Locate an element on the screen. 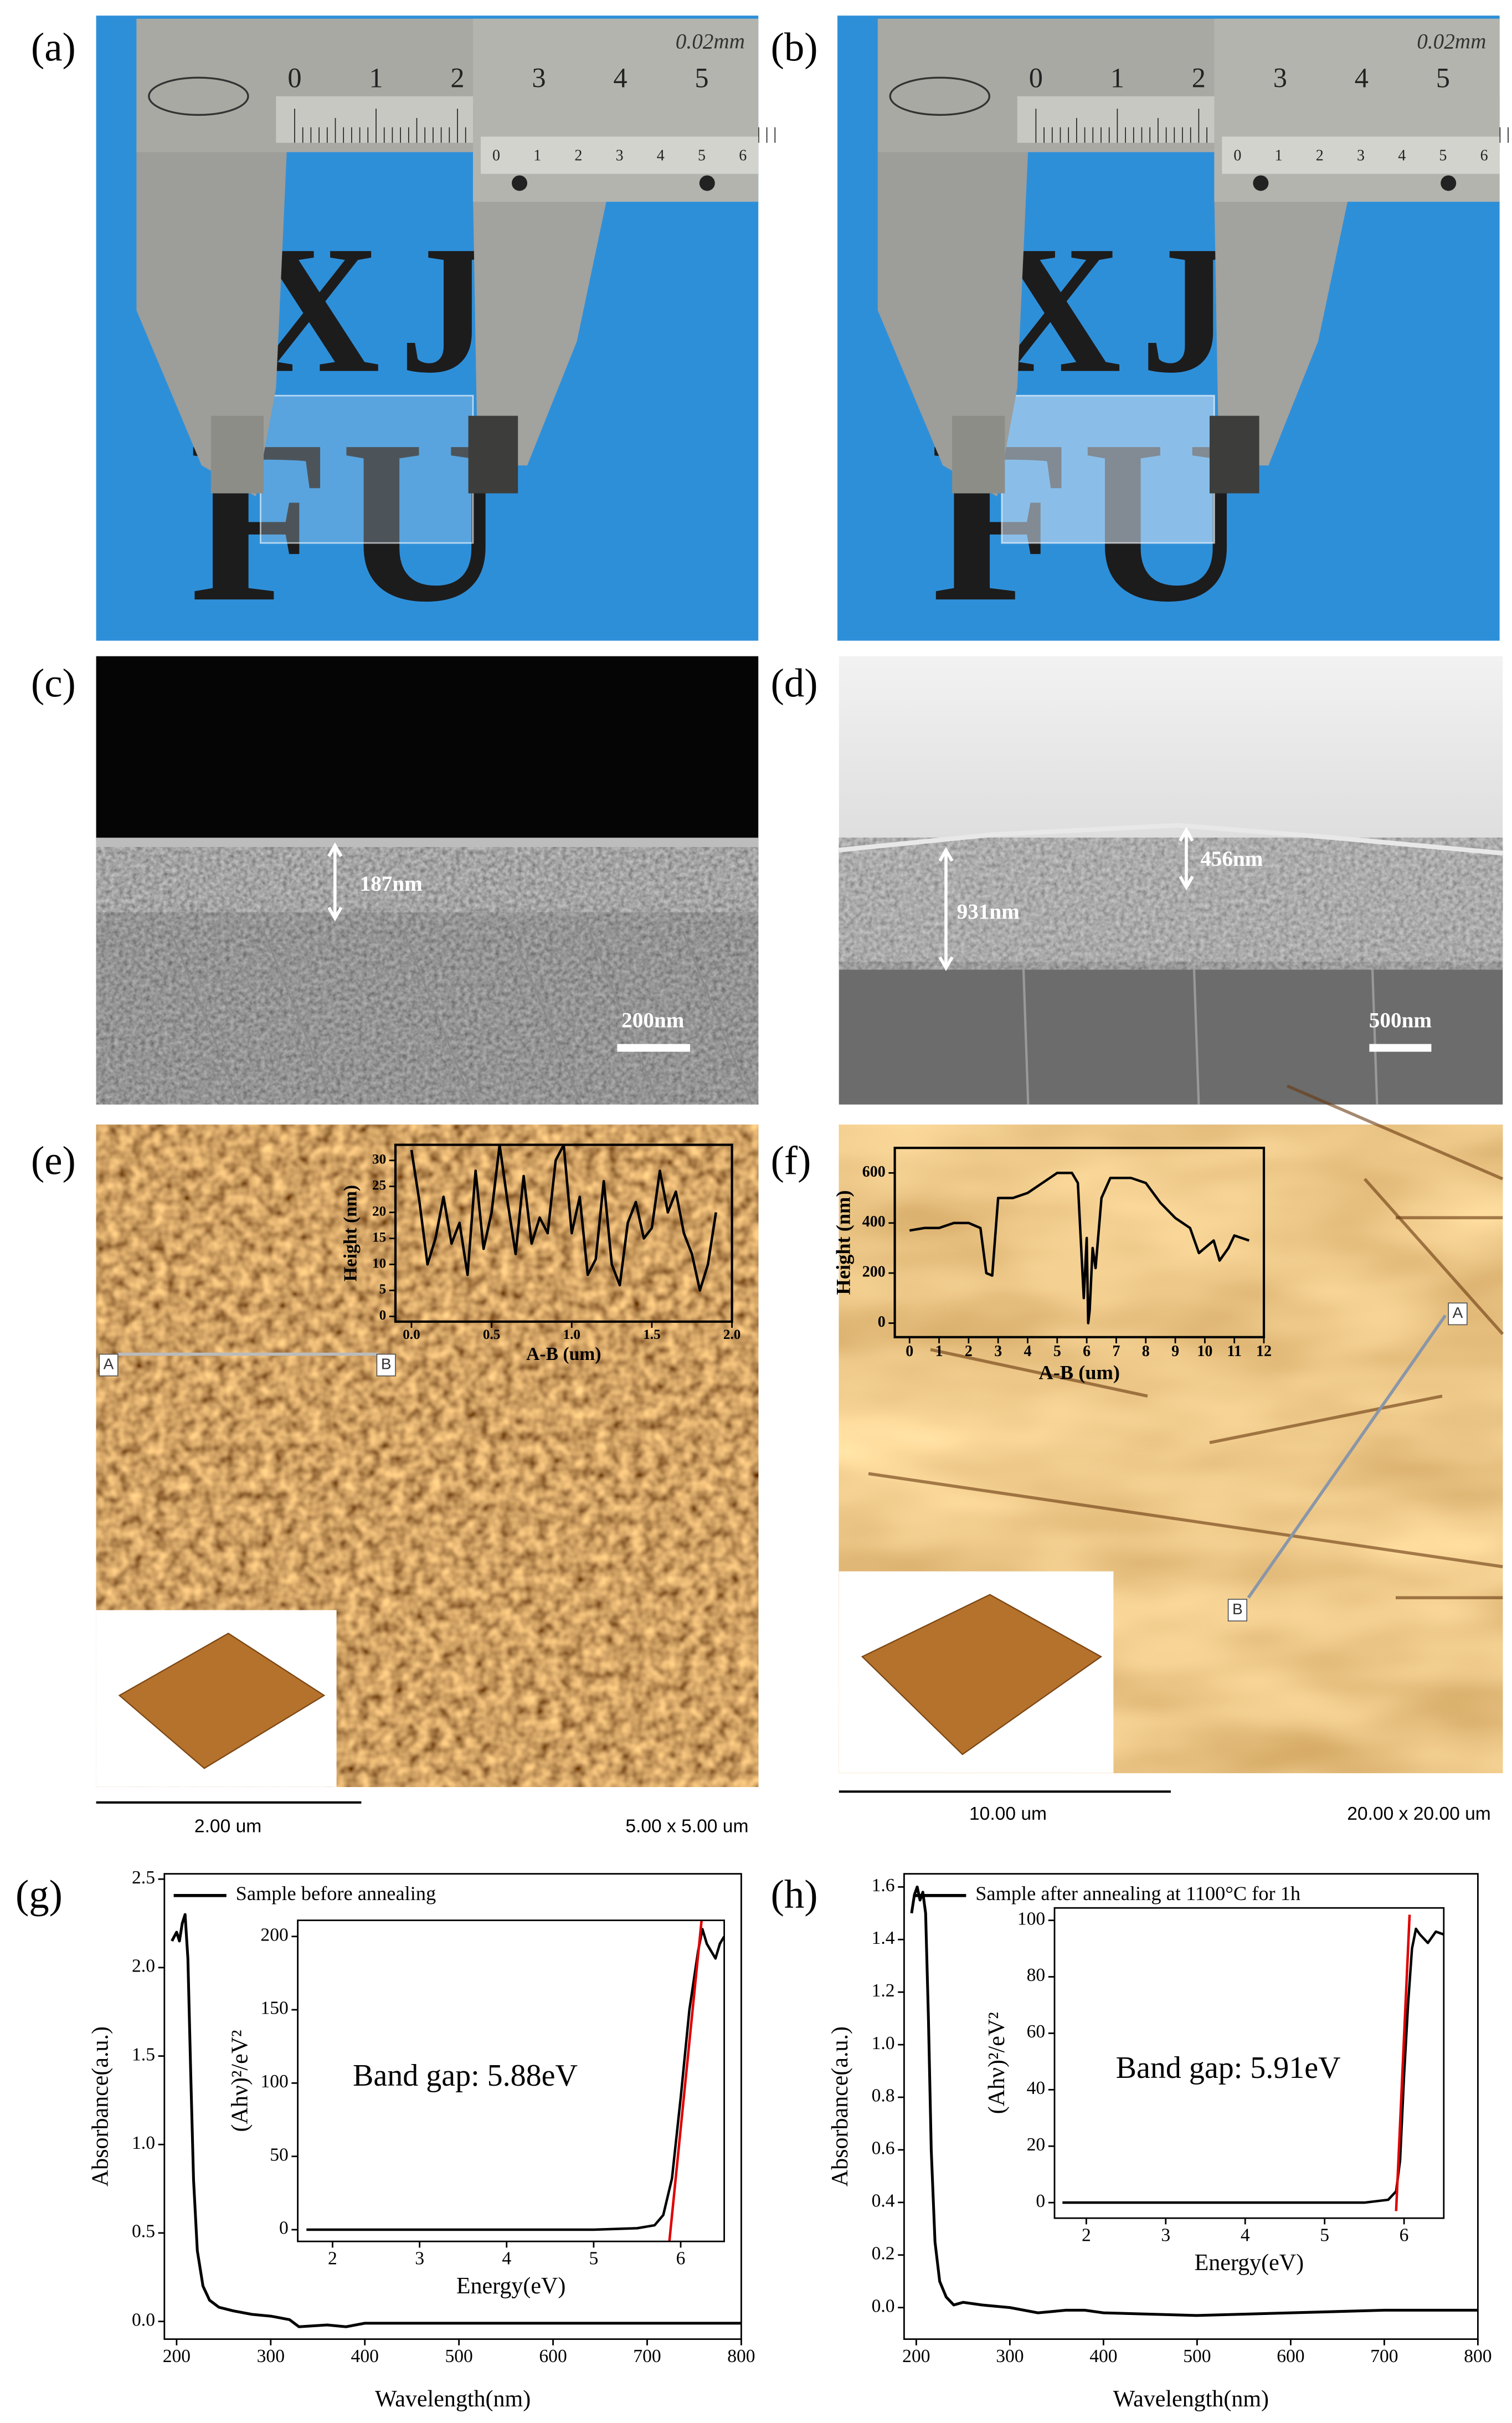 The image size is (1512, 2423). sem-film is located at coordinates (1171, 904).